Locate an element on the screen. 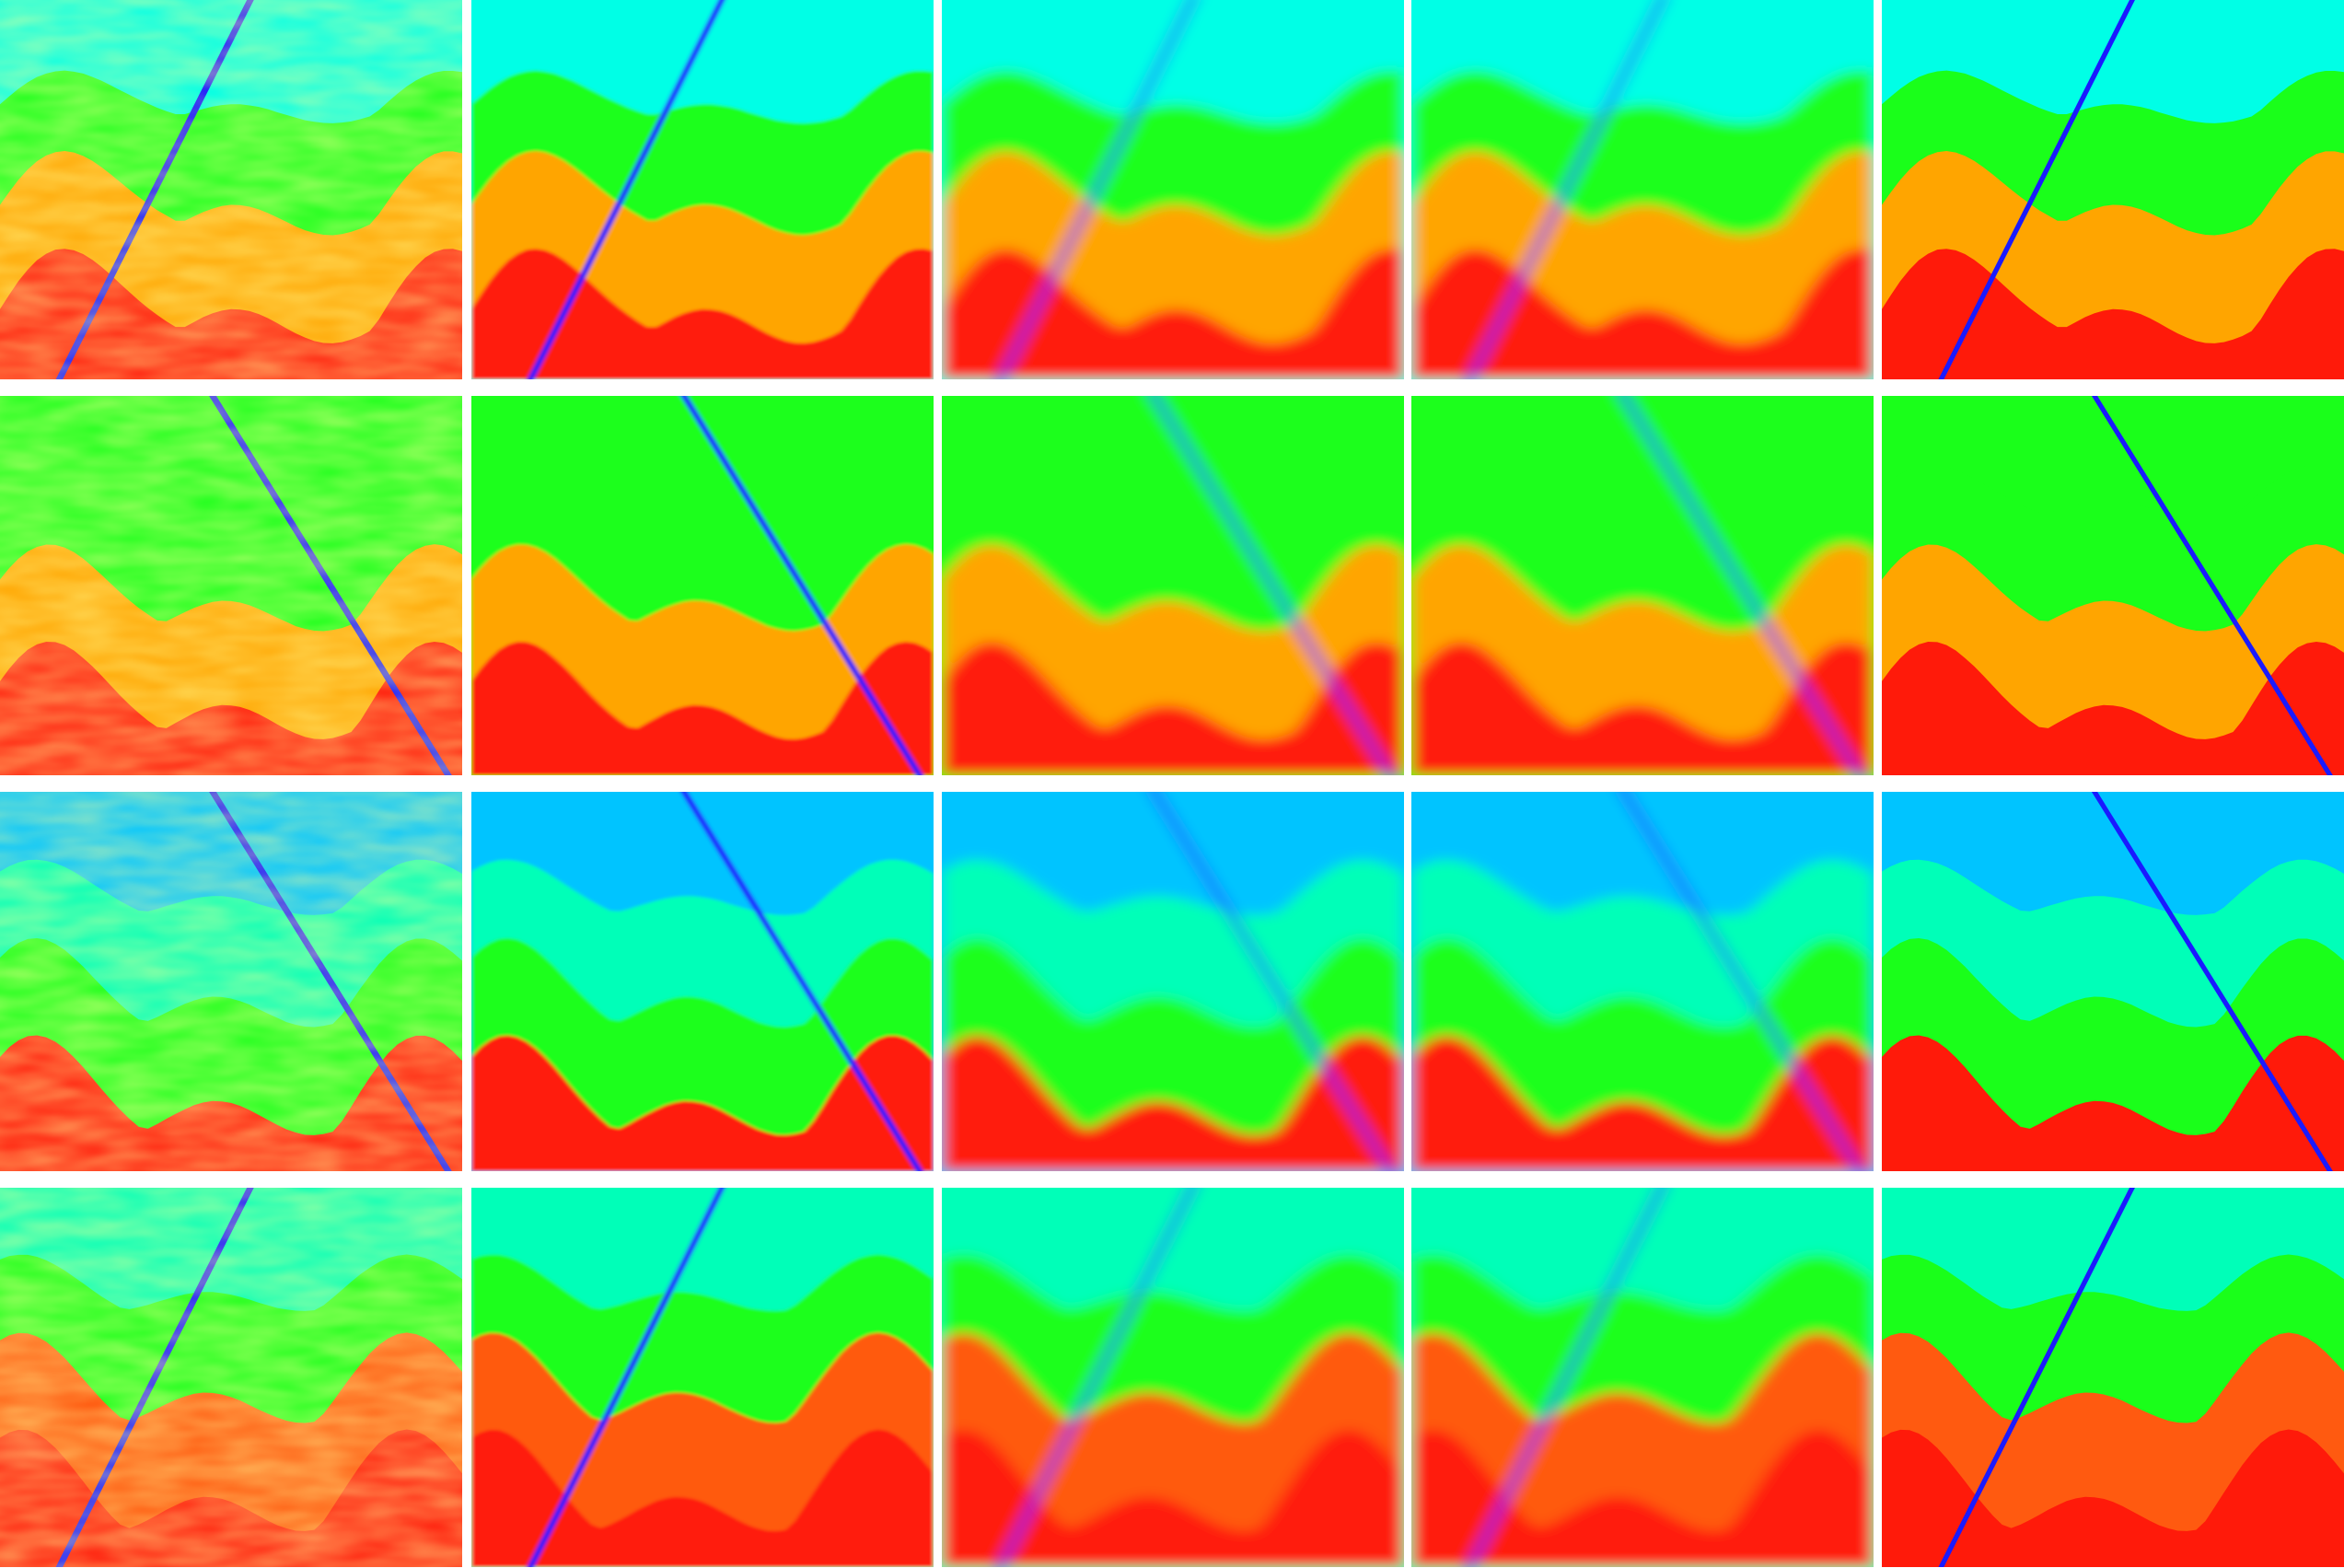 This screenshot has width=2344, height=1568. model-3-noisy-panel is located at coordinates (231, 981).